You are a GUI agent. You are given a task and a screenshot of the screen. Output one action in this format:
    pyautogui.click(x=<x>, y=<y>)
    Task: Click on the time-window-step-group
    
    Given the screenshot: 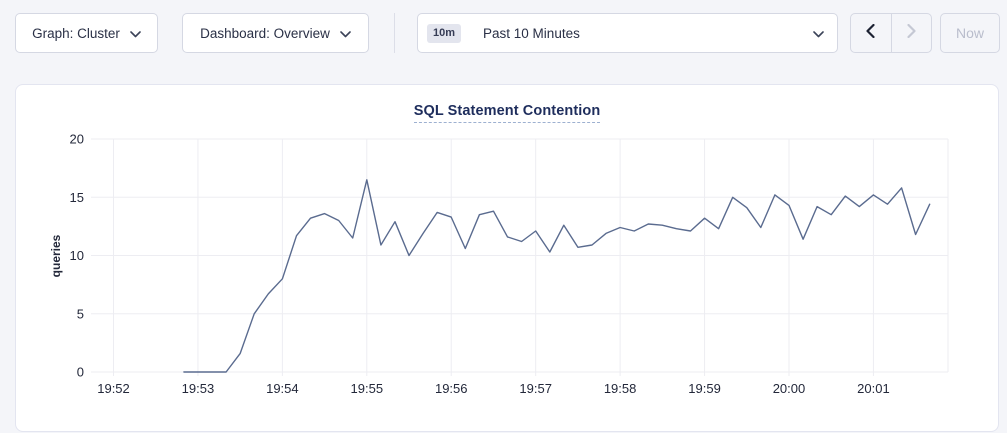 What is the action you would take?
    pyautogui.click(x=891, y=33)
    